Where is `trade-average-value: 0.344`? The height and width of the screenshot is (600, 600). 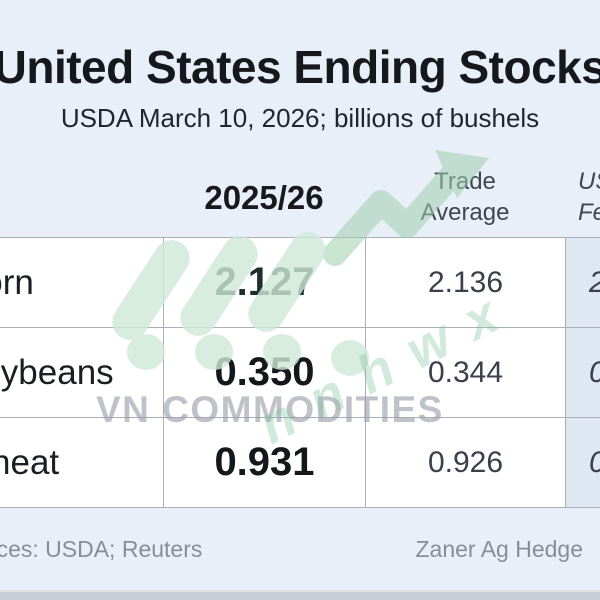 trade-average-value: 0.344 is located at coordinates (465, 372).